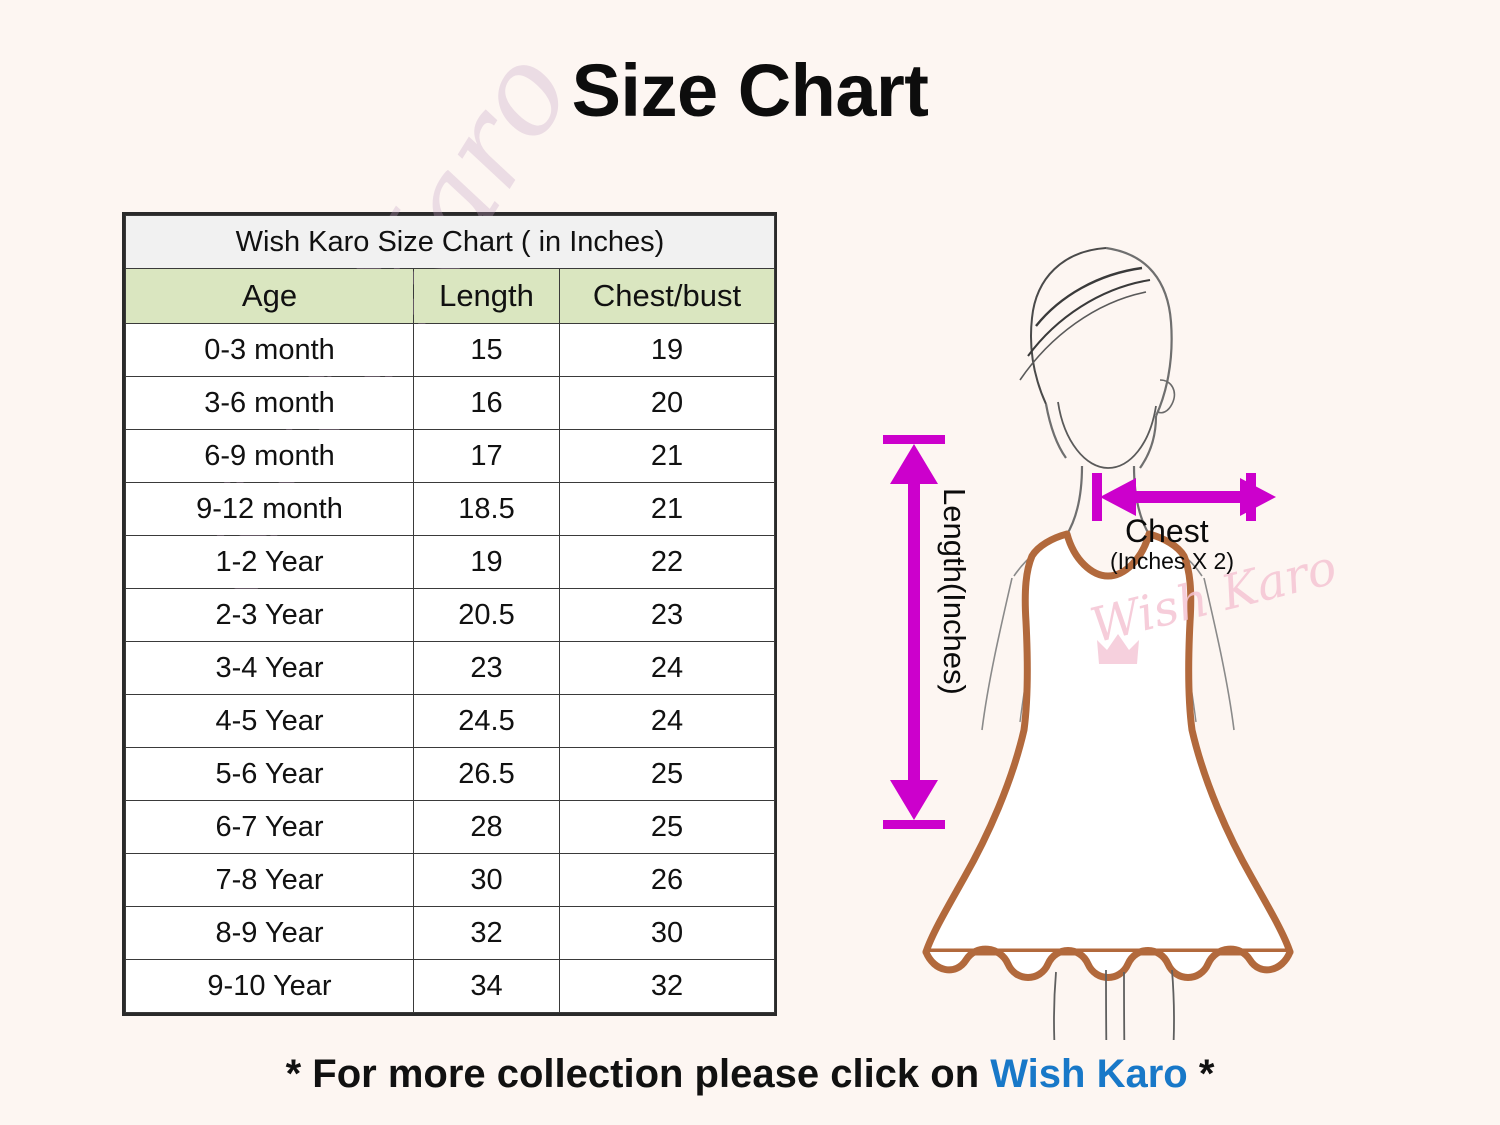 The image size is (1500, 1125). I want to click on cell-chest: 19, so click(667, 350).